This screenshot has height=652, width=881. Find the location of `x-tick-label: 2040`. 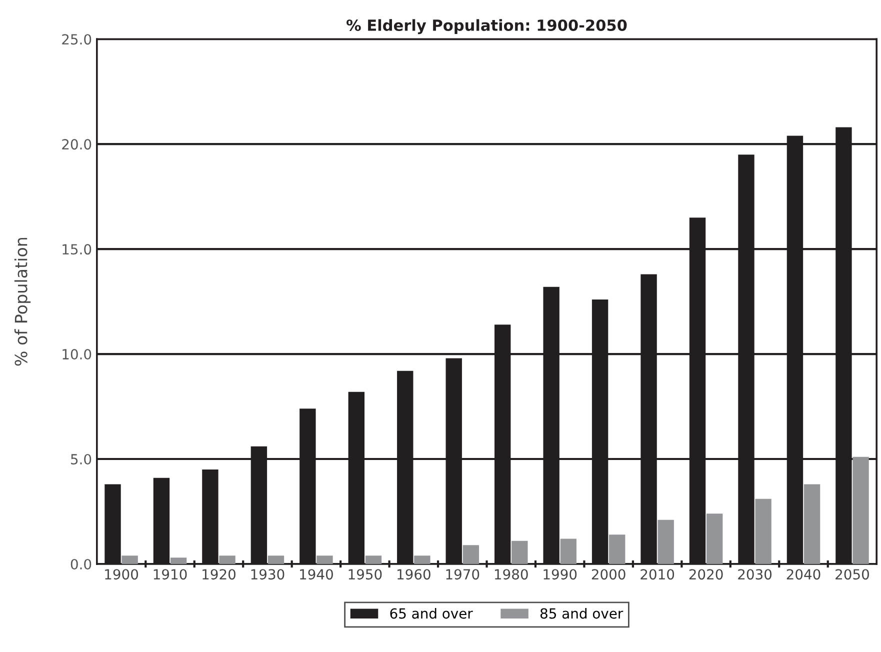

x-tick-label: 2040 is located at coordinates (803, 574).